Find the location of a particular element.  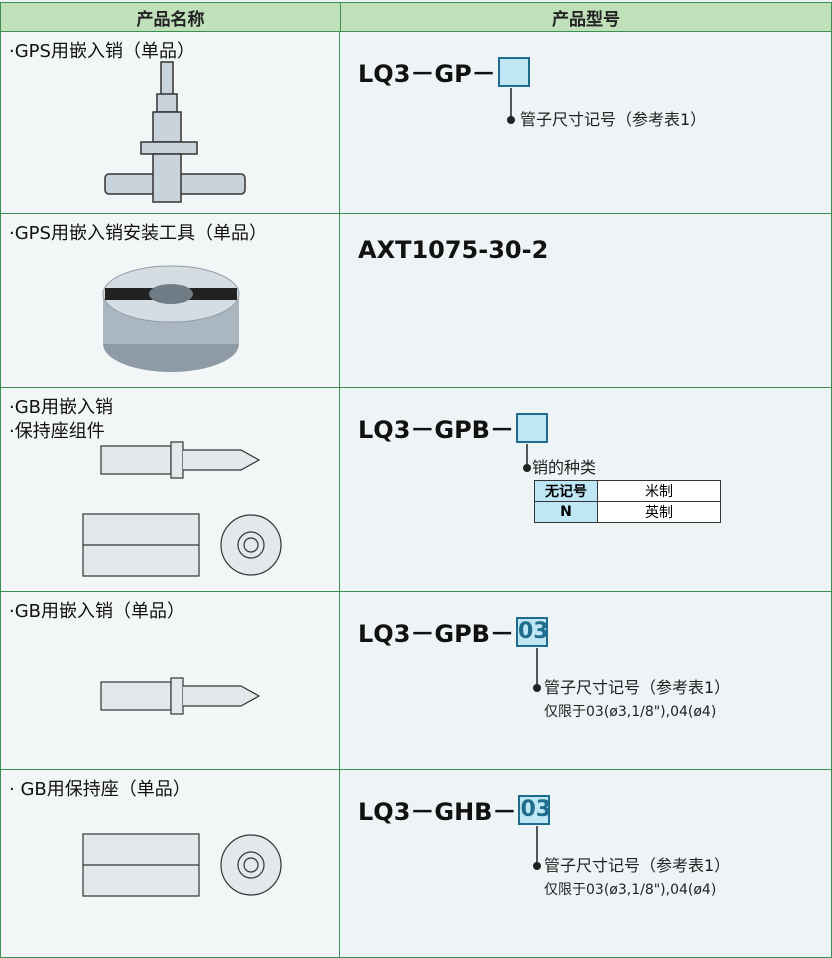

name-cell: ·GB用嵌入销 ·保持座组件 is located at coordinates (170, 489).